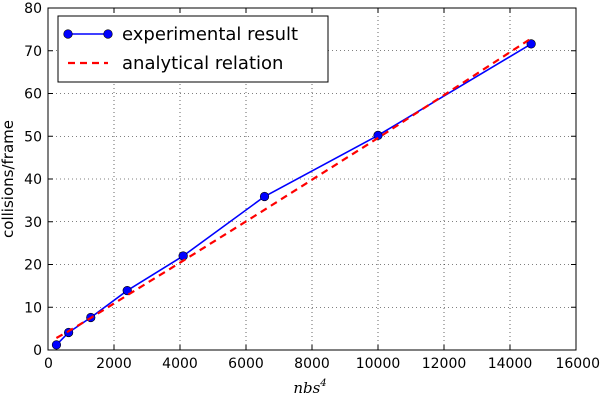  Describe the element at coordinates (33, 180) in the screenshot. I see `y-tick-label: 40` at that location.